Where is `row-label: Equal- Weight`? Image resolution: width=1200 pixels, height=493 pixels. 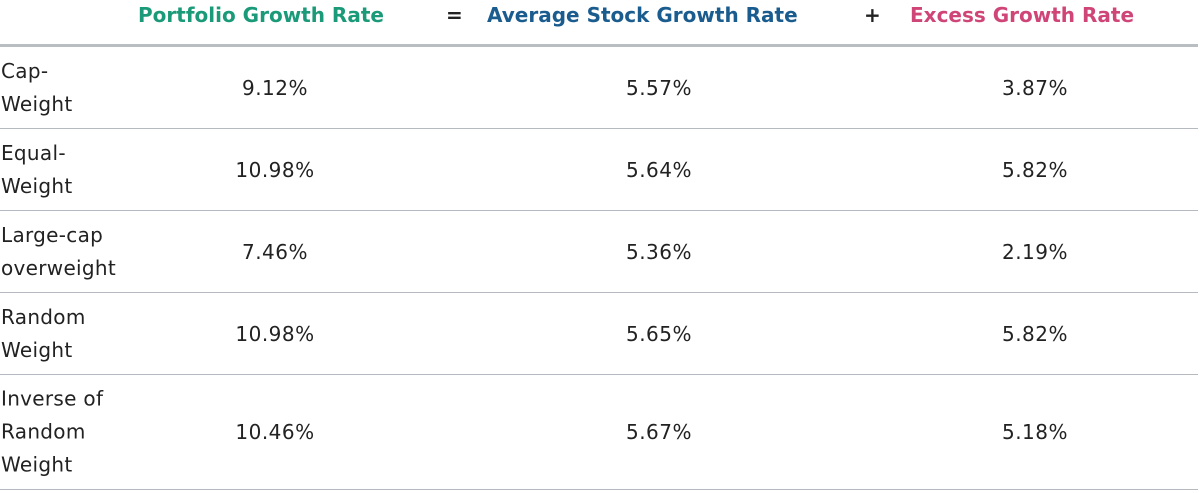 row-label: Equal- Weight is located at coordinates (65, 170).